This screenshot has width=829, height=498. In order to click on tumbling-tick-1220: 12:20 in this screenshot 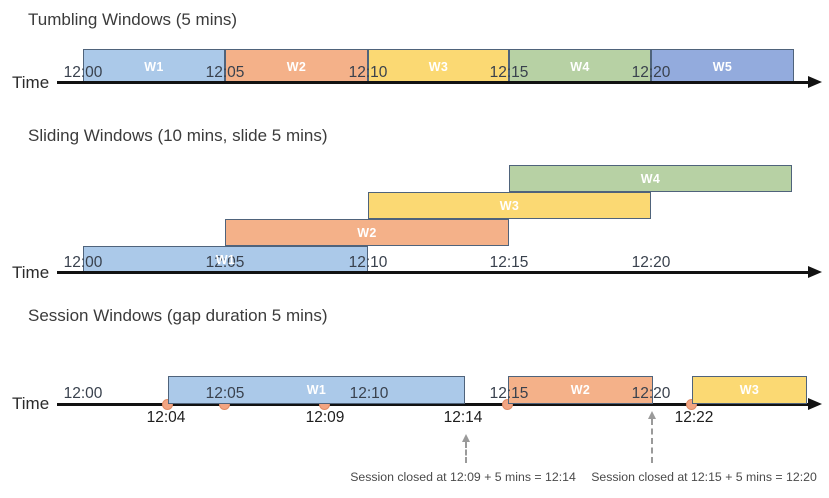, I will do `click(651, 72)`.